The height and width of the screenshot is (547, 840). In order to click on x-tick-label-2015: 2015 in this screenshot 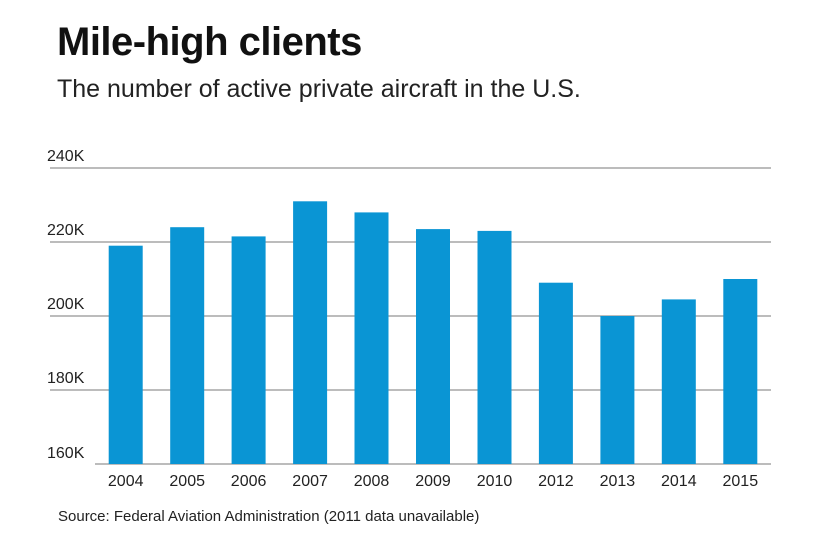, I will do `click(741, 481)`.